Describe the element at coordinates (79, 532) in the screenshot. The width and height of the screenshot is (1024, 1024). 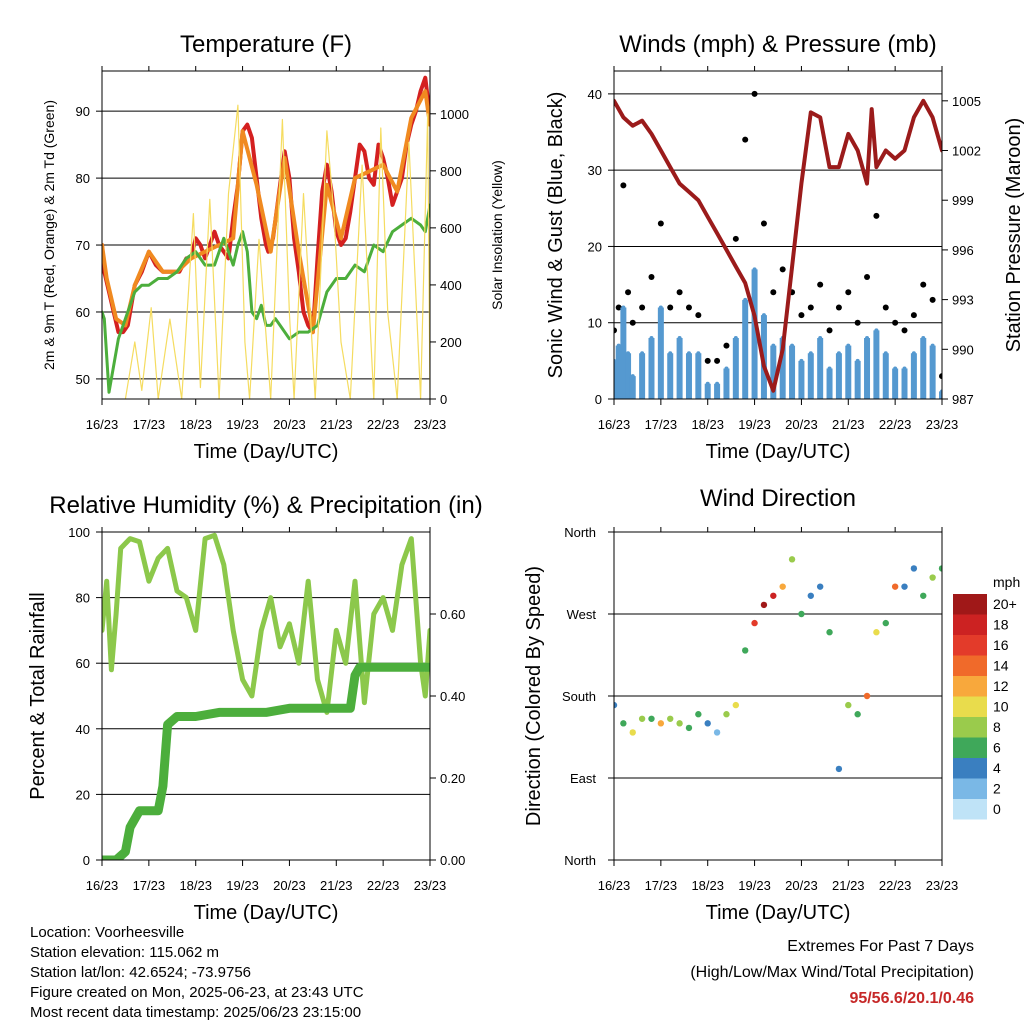
I see `y-tick-label: 100` at that location.